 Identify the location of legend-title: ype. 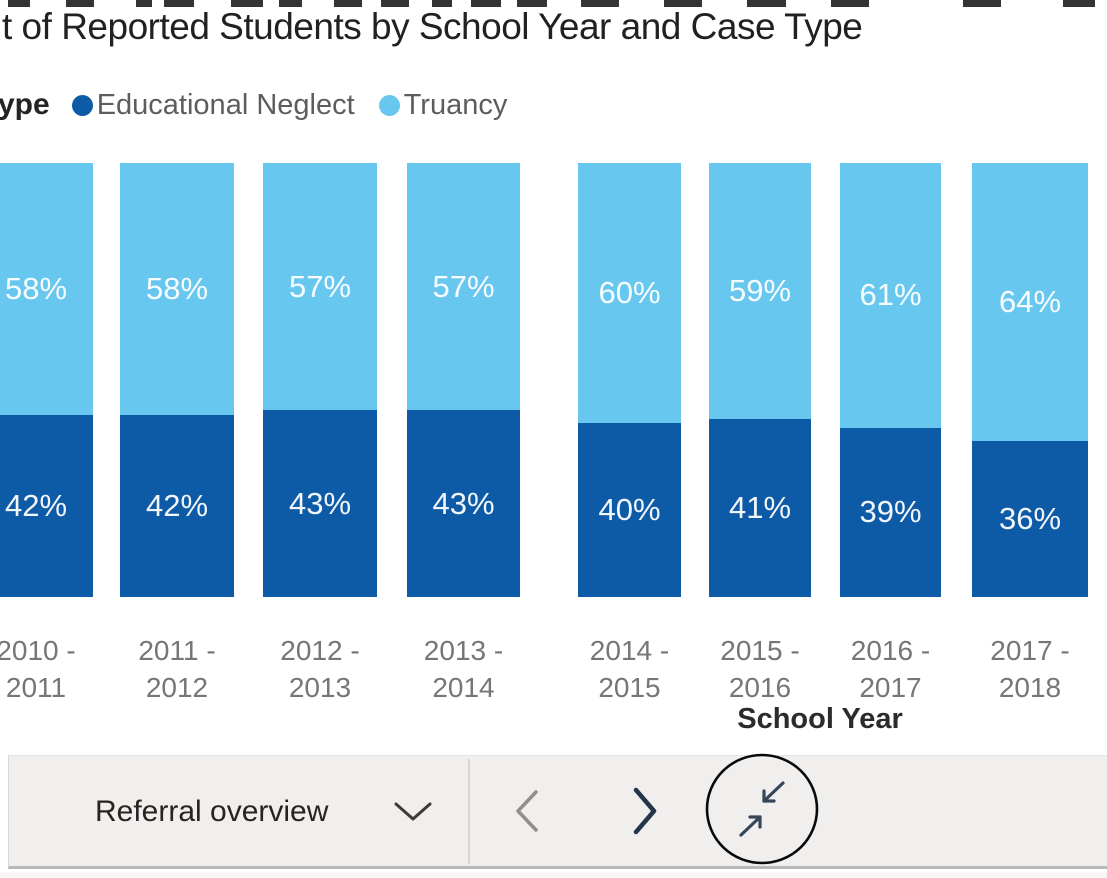
(25, 104).